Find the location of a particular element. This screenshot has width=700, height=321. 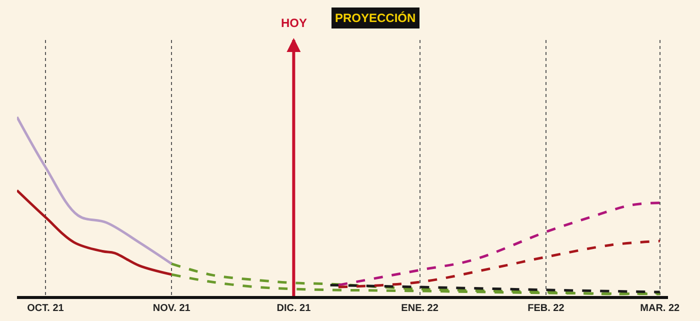

x-tick-label: OCT. 21 is located at coordinates (45, 308).